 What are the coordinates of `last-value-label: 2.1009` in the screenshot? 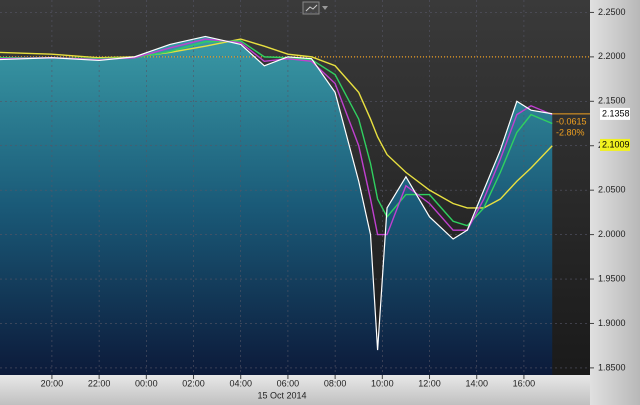 It's located at (616, 144).